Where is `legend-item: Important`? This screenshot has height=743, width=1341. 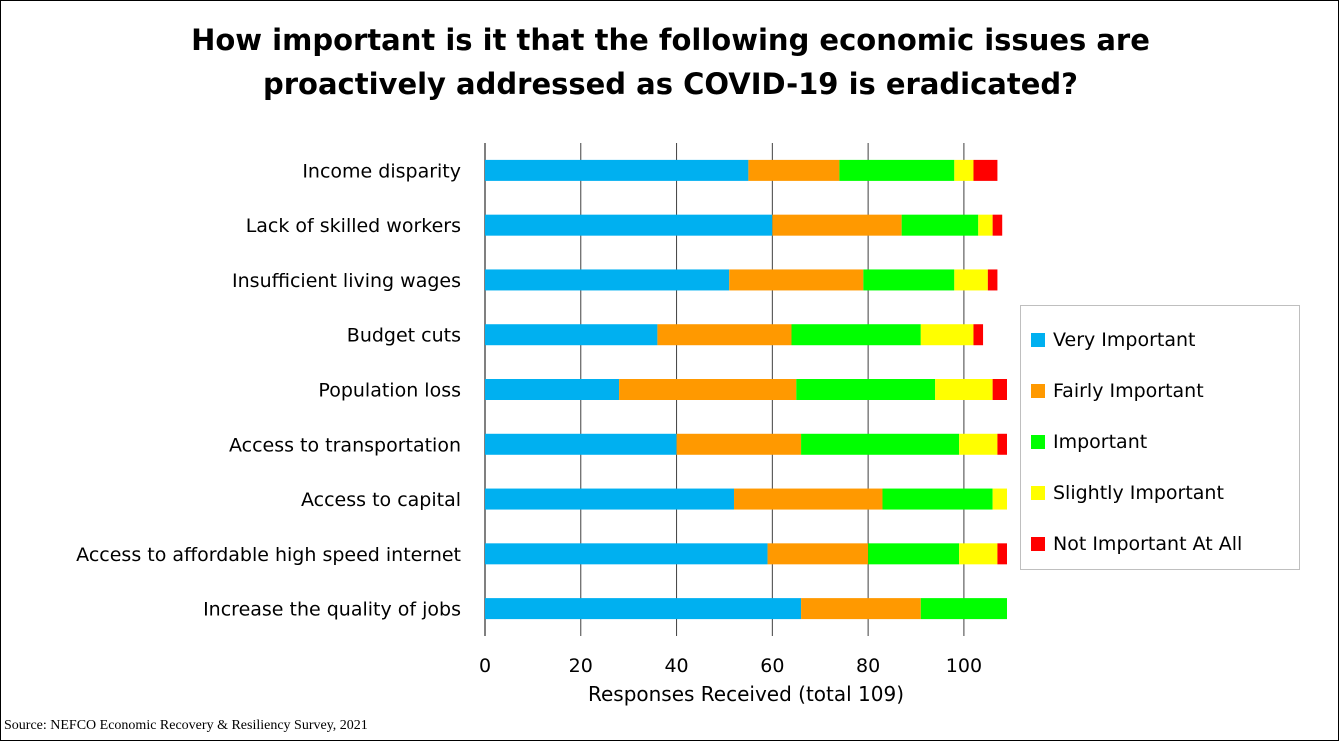 legend-item: Important is located at coordinates (1160, 441).